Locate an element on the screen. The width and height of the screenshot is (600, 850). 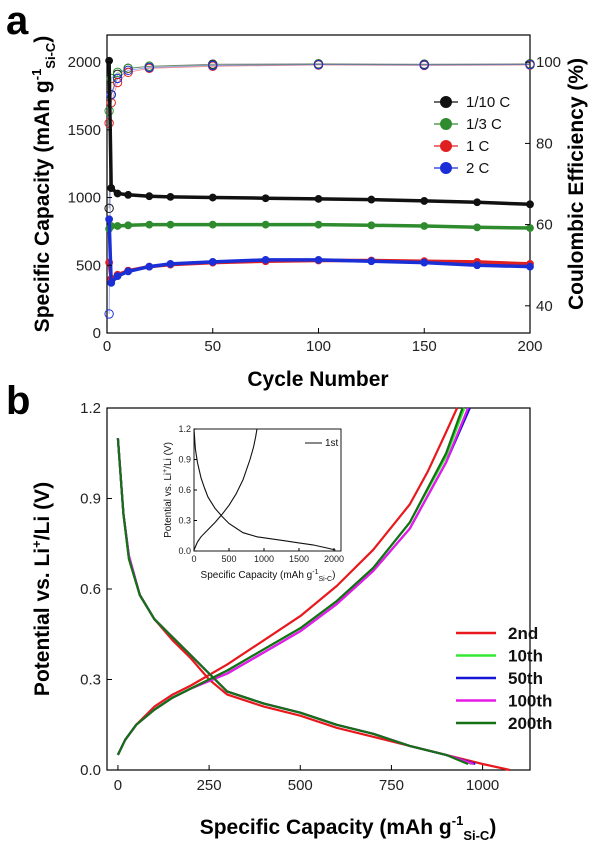
panel-a-y-tick-label: 0 is located at coordinates (97, 333).